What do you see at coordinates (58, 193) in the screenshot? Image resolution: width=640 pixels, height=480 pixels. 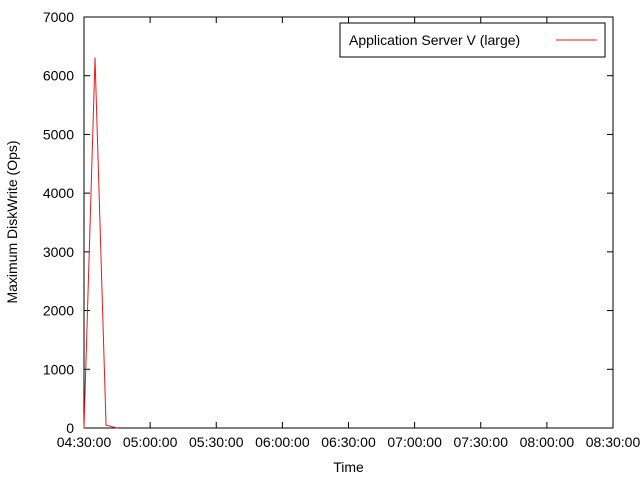 I see `y-tick-label: 4000` at bounding box center [58, 193].